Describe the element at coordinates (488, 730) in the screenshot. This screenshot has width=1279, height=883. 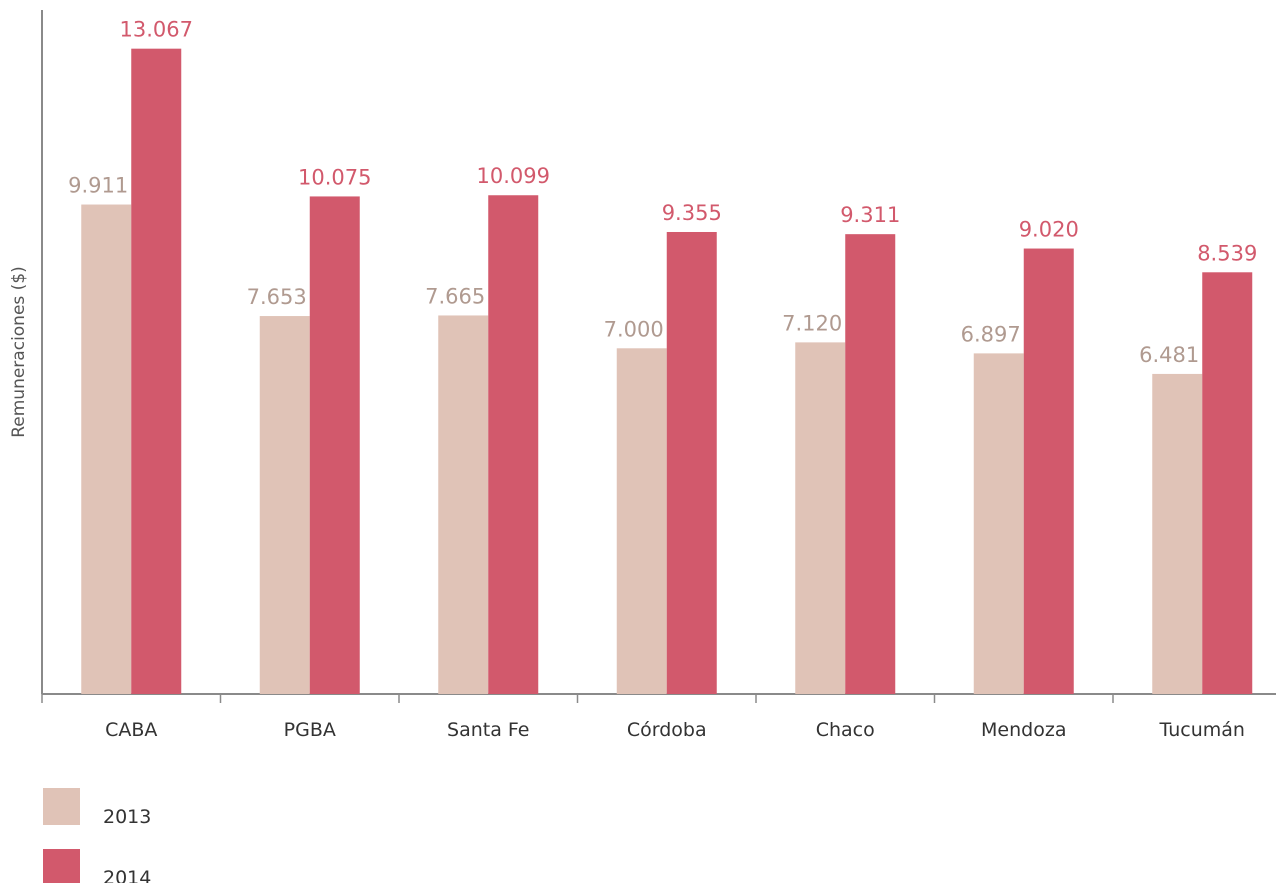
I see `x-tick-label: Santa Fe` at that location.